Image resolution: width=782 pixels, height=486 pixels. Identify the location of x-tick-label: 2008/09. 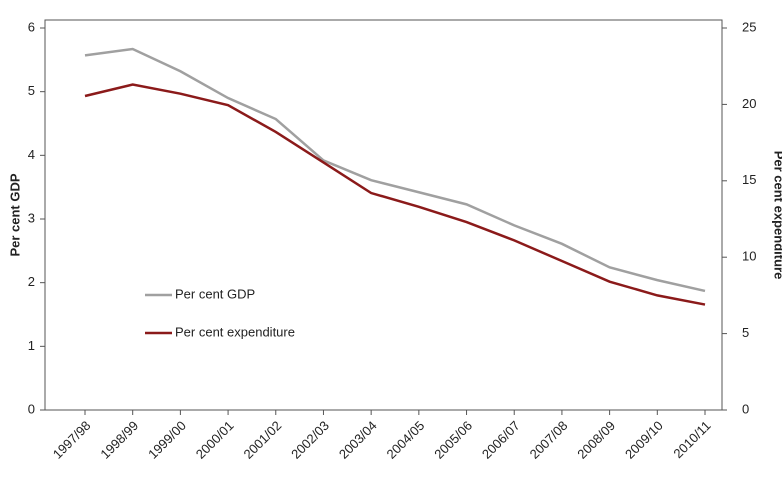
(596, 440).